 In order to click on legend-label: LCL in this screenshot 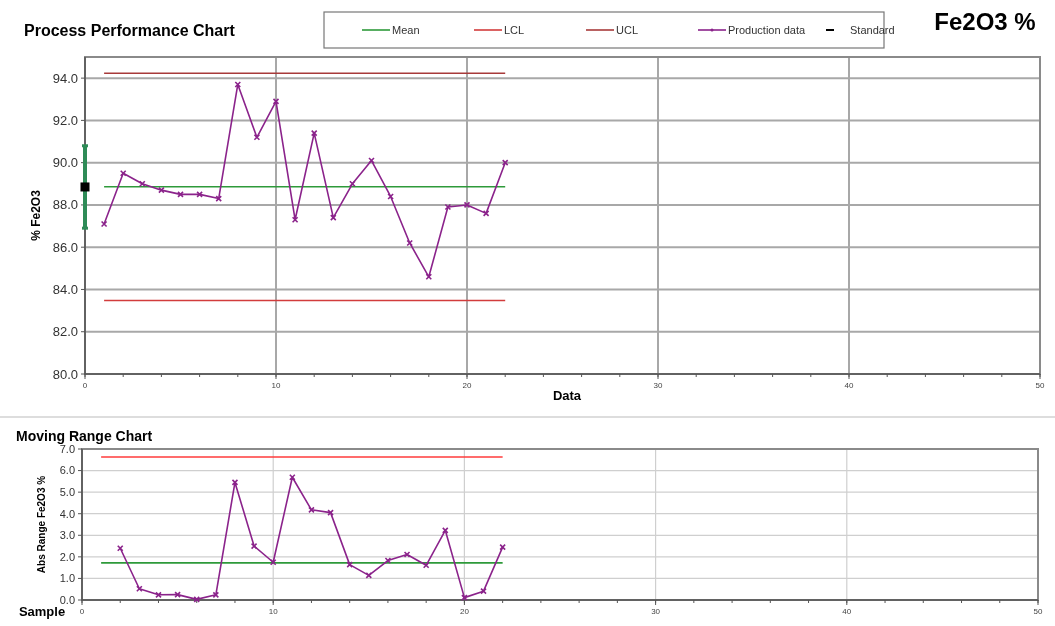, I will do `click(514, 29)`.